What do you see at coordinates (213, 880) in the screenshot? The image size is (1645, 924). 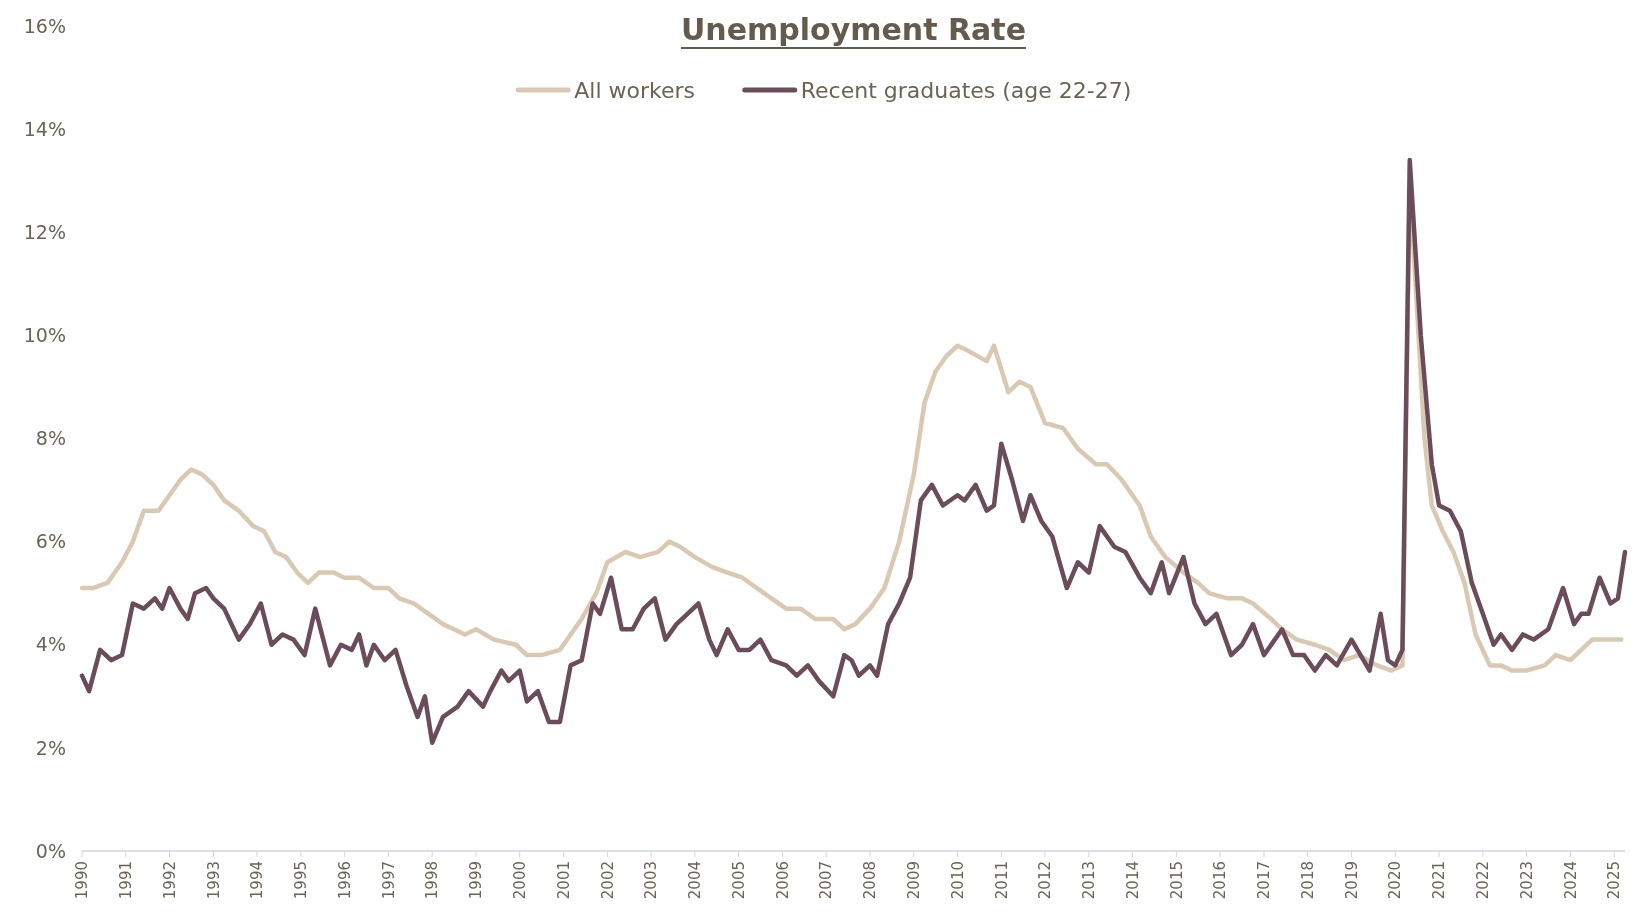 I see `x-tick-label: 1993` at bounding box center [213, 880].